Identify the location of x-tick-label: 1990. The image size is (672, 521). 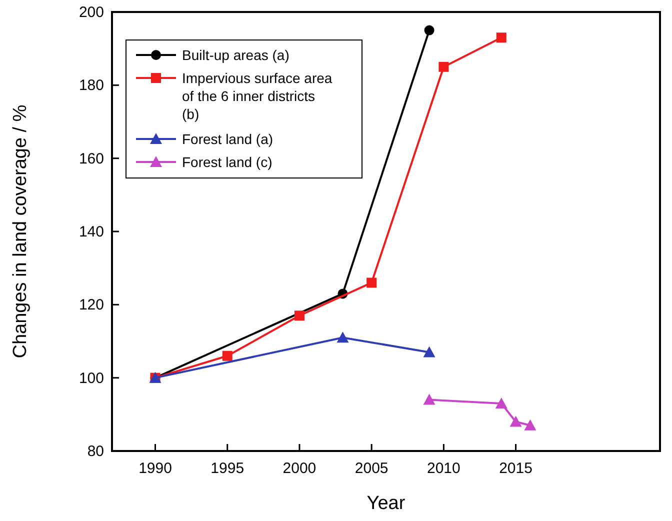
(155, 468).